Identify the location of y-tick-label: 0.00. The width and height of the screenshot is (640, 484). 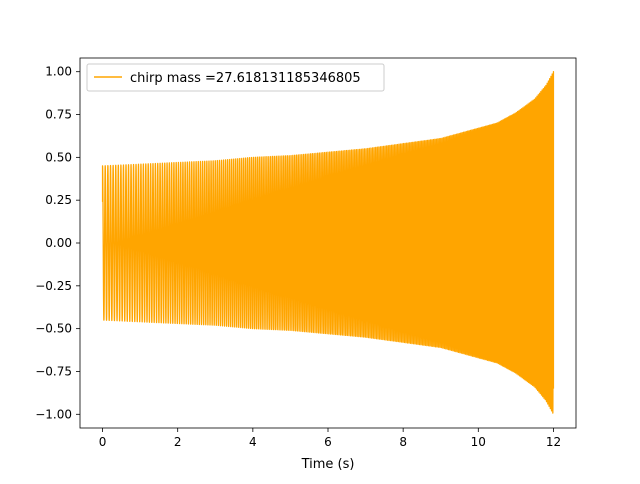
(58, 243).